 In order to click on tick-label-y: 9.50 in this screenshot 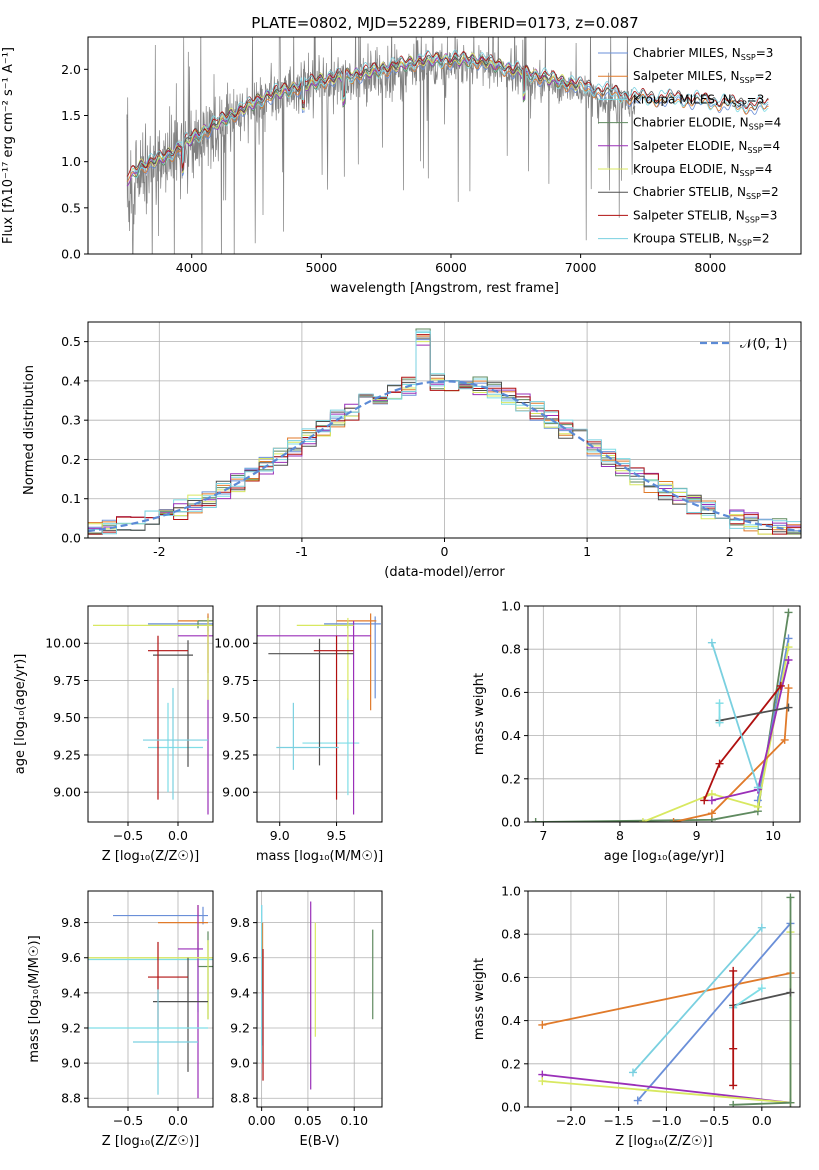, I will do `click(236, 717)`.